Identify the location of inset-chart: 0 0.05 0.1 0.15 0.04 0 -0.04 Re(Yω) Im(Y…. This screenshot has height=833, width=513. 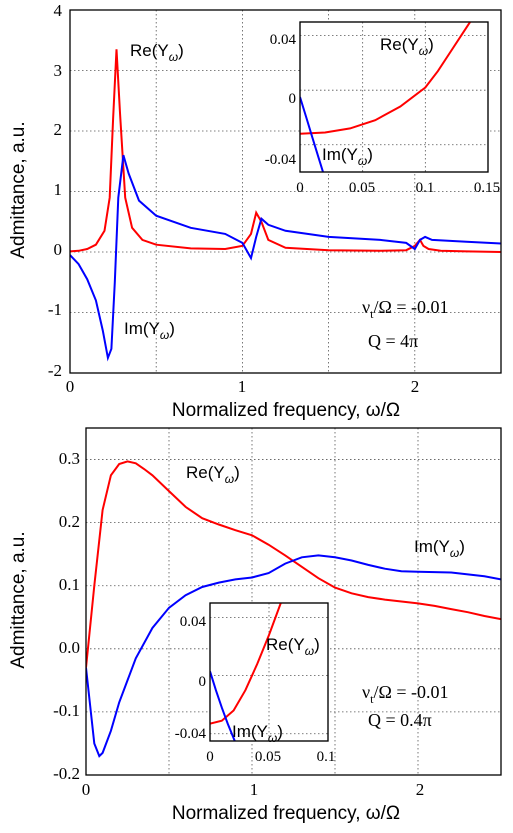
(382, 108).